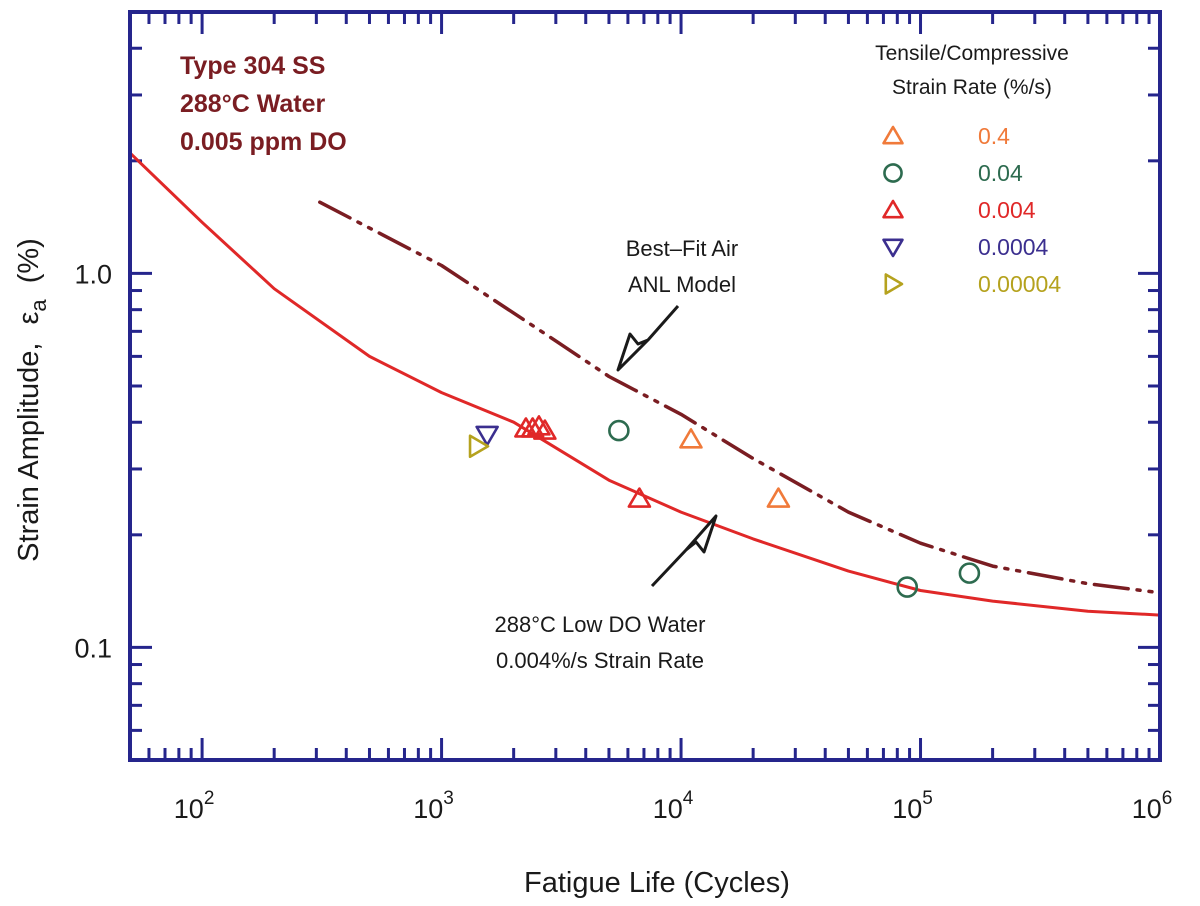 The height and width of the screenshot is (906, 1200). What do you see at coordinates (684, 551) in the screenshot?
I see `annotation-water-arrow` at bounding box center [684, 551].